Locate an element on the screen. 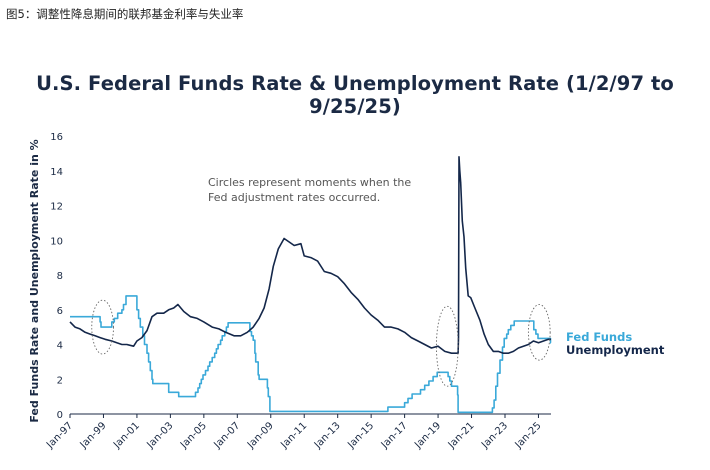 This screenshot has width=710, height=470. x-tick-label: Jan-01 is located at coordinates (126, 435).